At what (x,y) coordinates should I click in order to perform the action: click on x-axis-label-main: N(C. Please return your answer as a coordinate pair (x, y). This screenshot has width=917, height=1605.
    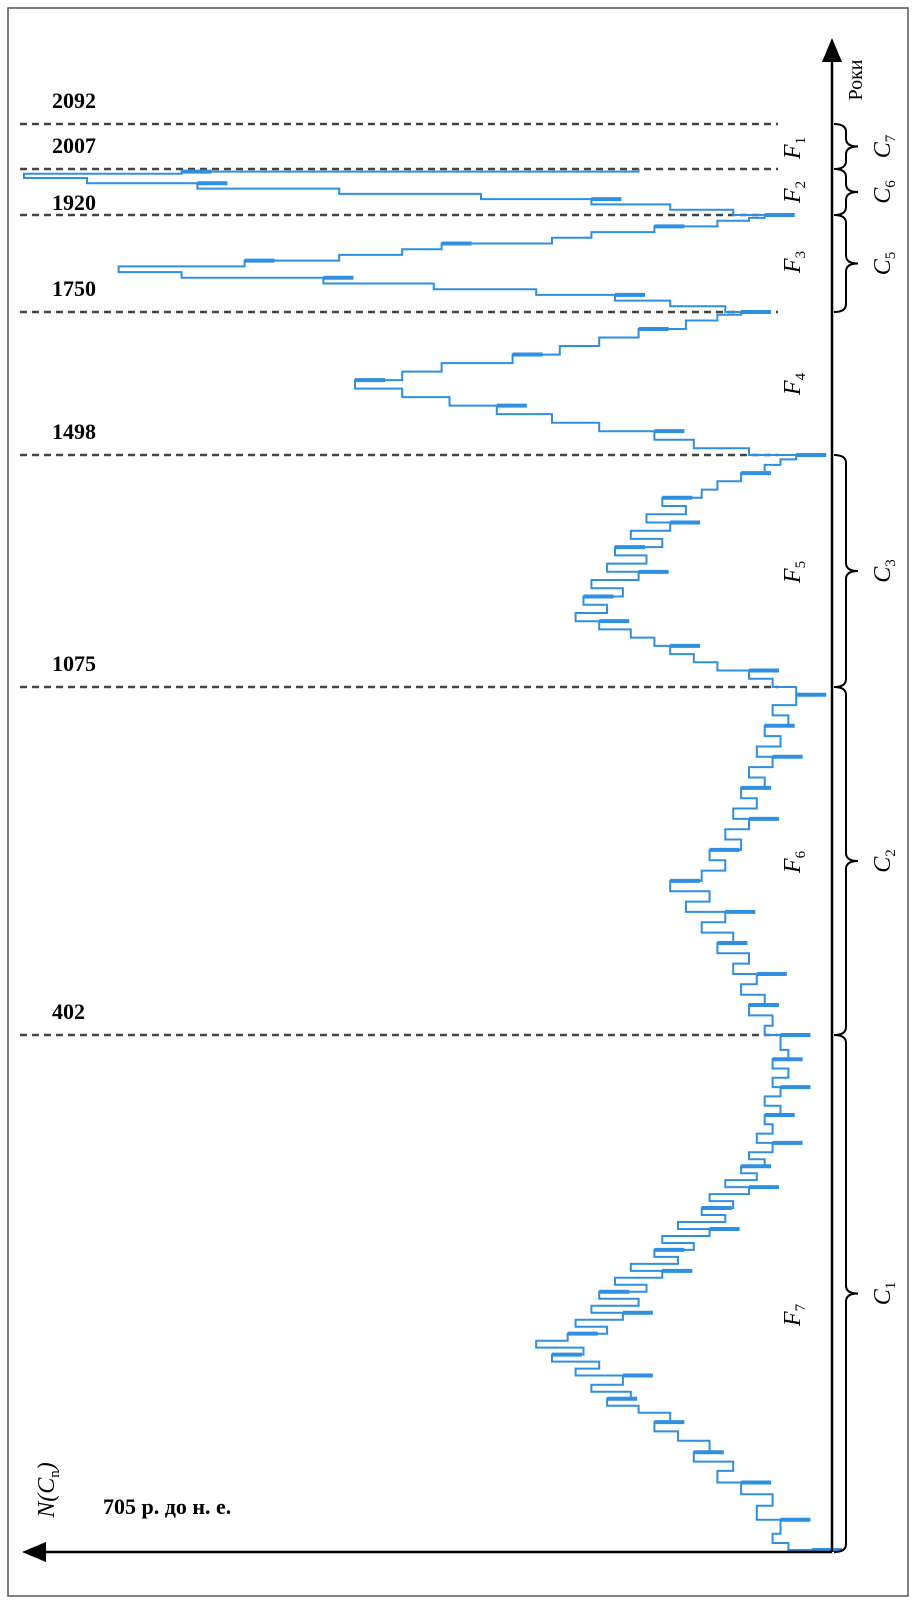
    Looking at the image, I should click on (47, 1498).